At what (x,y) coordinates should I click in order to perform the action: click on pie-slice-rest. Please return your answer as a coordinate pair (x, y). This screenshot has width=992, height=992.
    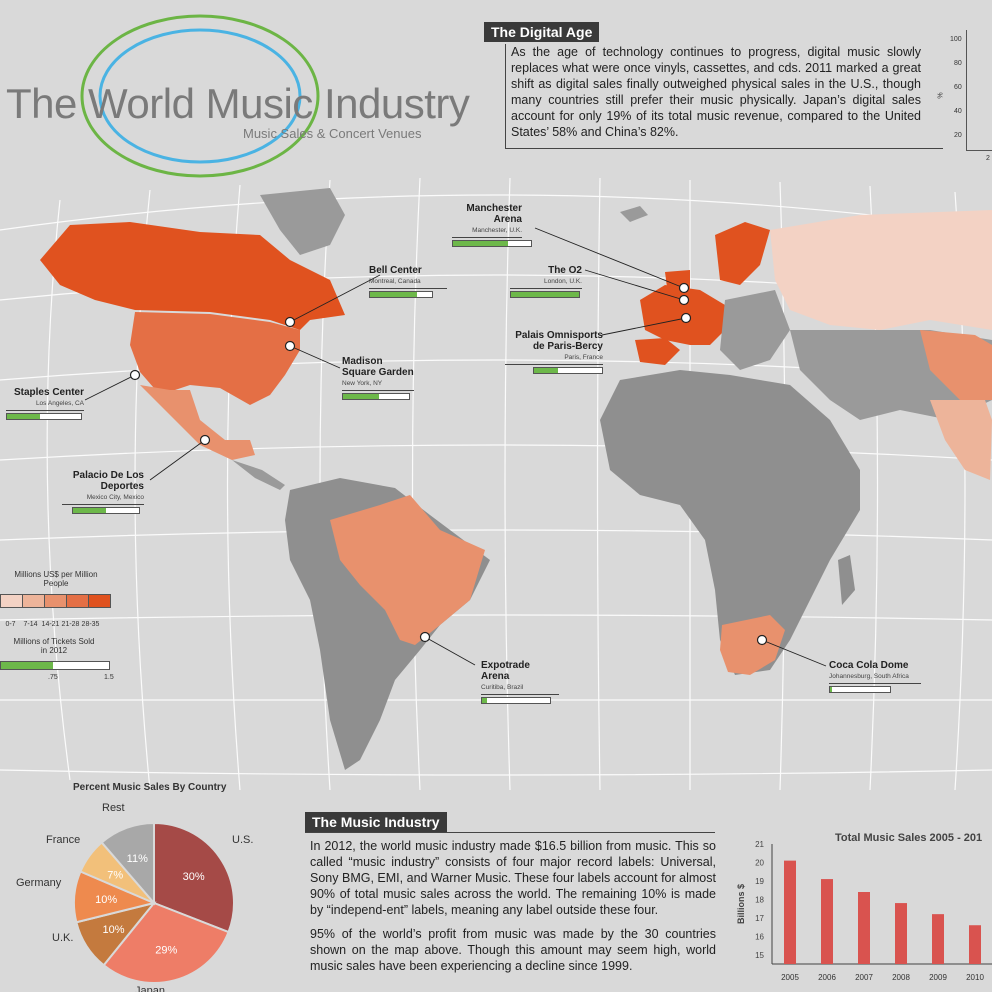
    Looking at the image, I should click on (127, 863).